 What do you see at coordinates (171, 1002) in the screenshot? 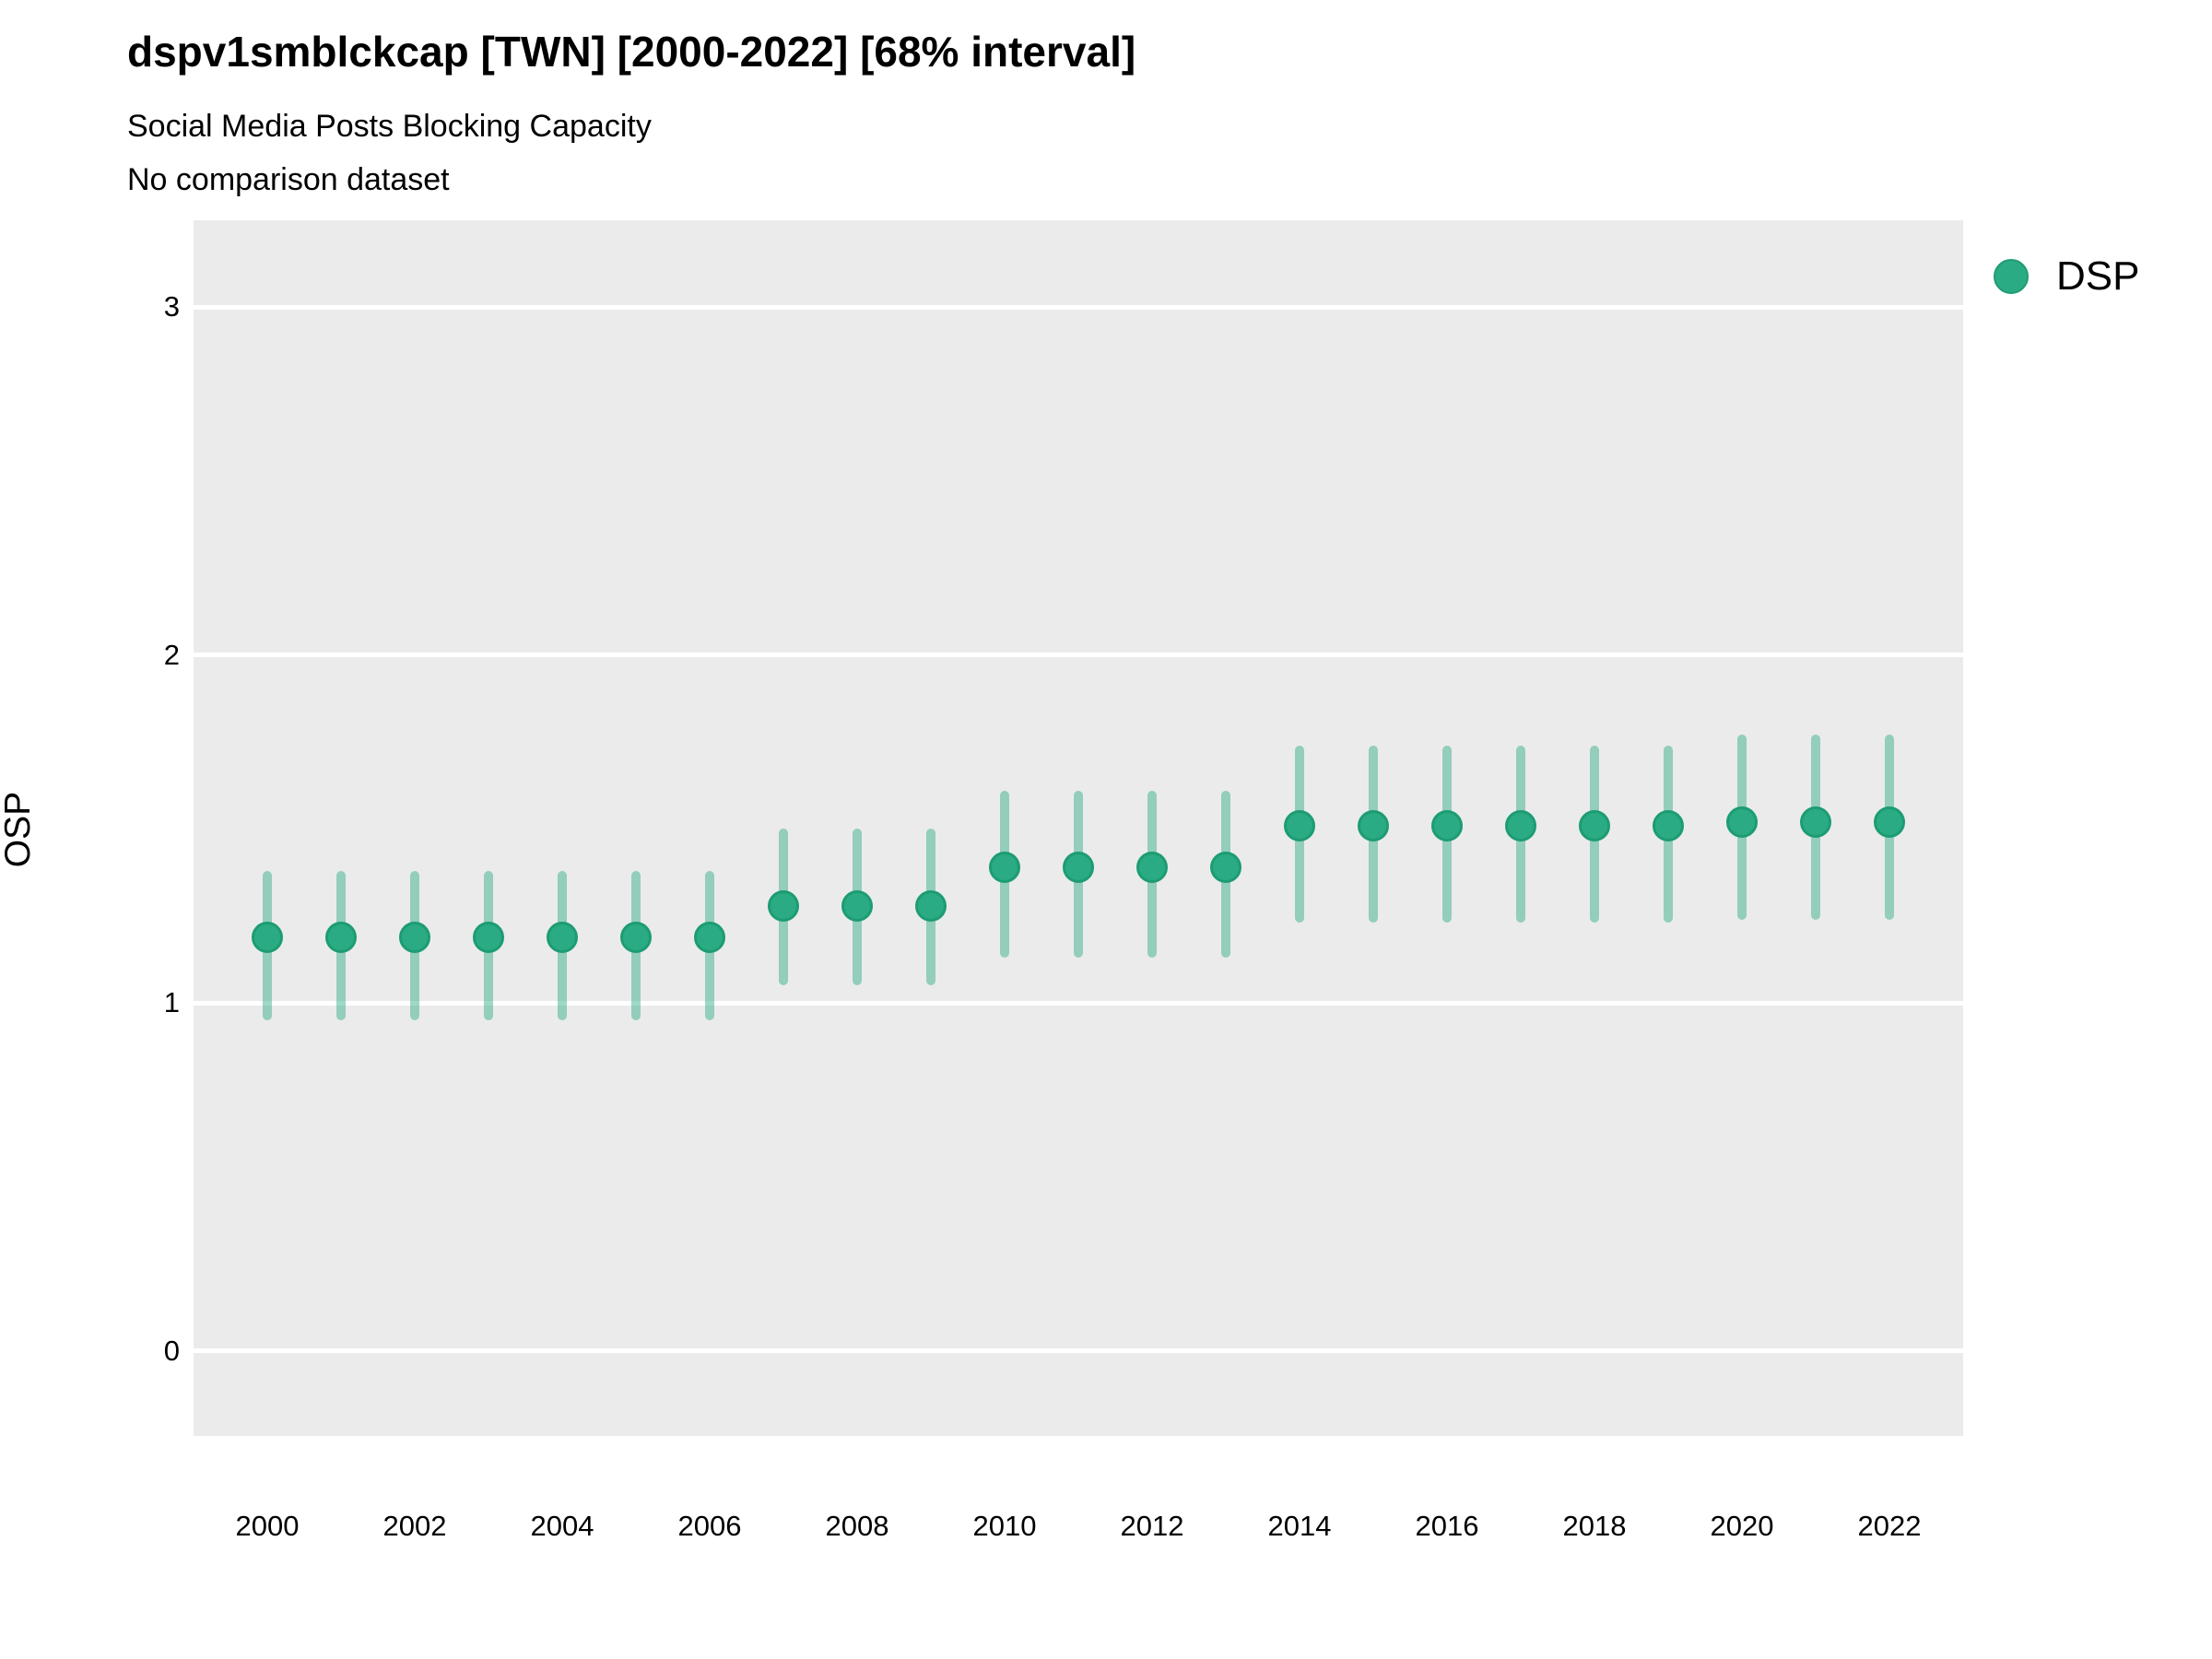
I see `y-tick-1: 1` at bounding box center [171, 1002].